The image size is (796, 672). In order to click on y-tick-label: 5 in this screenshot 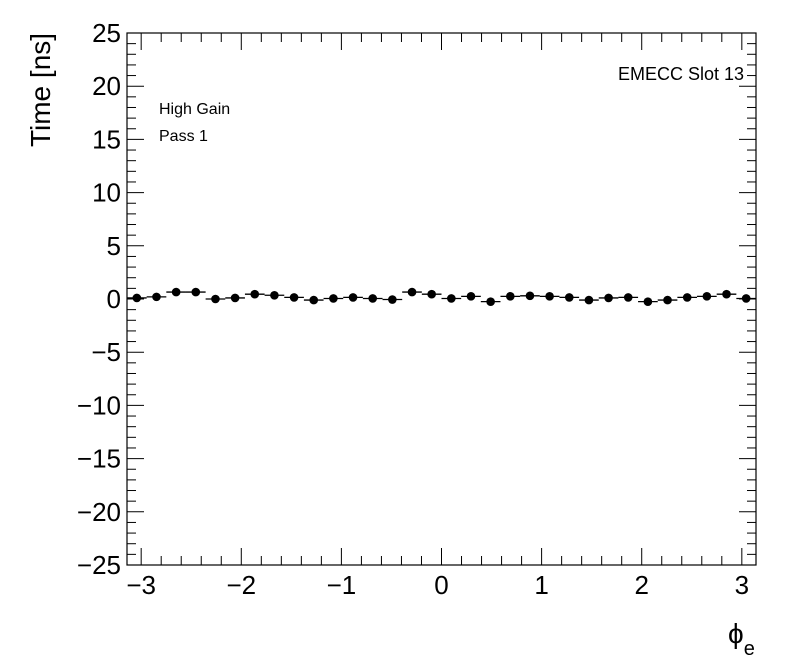, I will do `click(114, 246)`.